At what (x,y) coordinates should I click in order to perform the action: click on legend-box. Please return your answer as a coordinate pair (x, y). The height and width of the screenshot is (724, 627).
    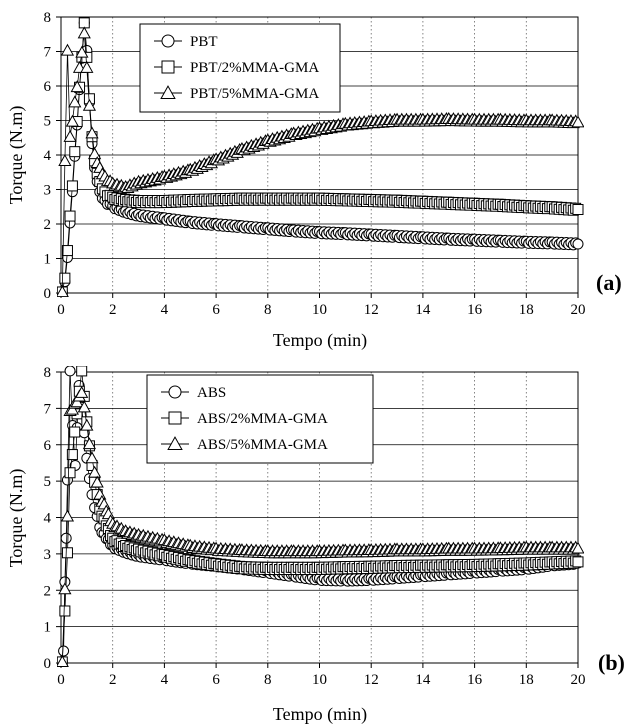
    Looking at the image, I should click on (260, 419).